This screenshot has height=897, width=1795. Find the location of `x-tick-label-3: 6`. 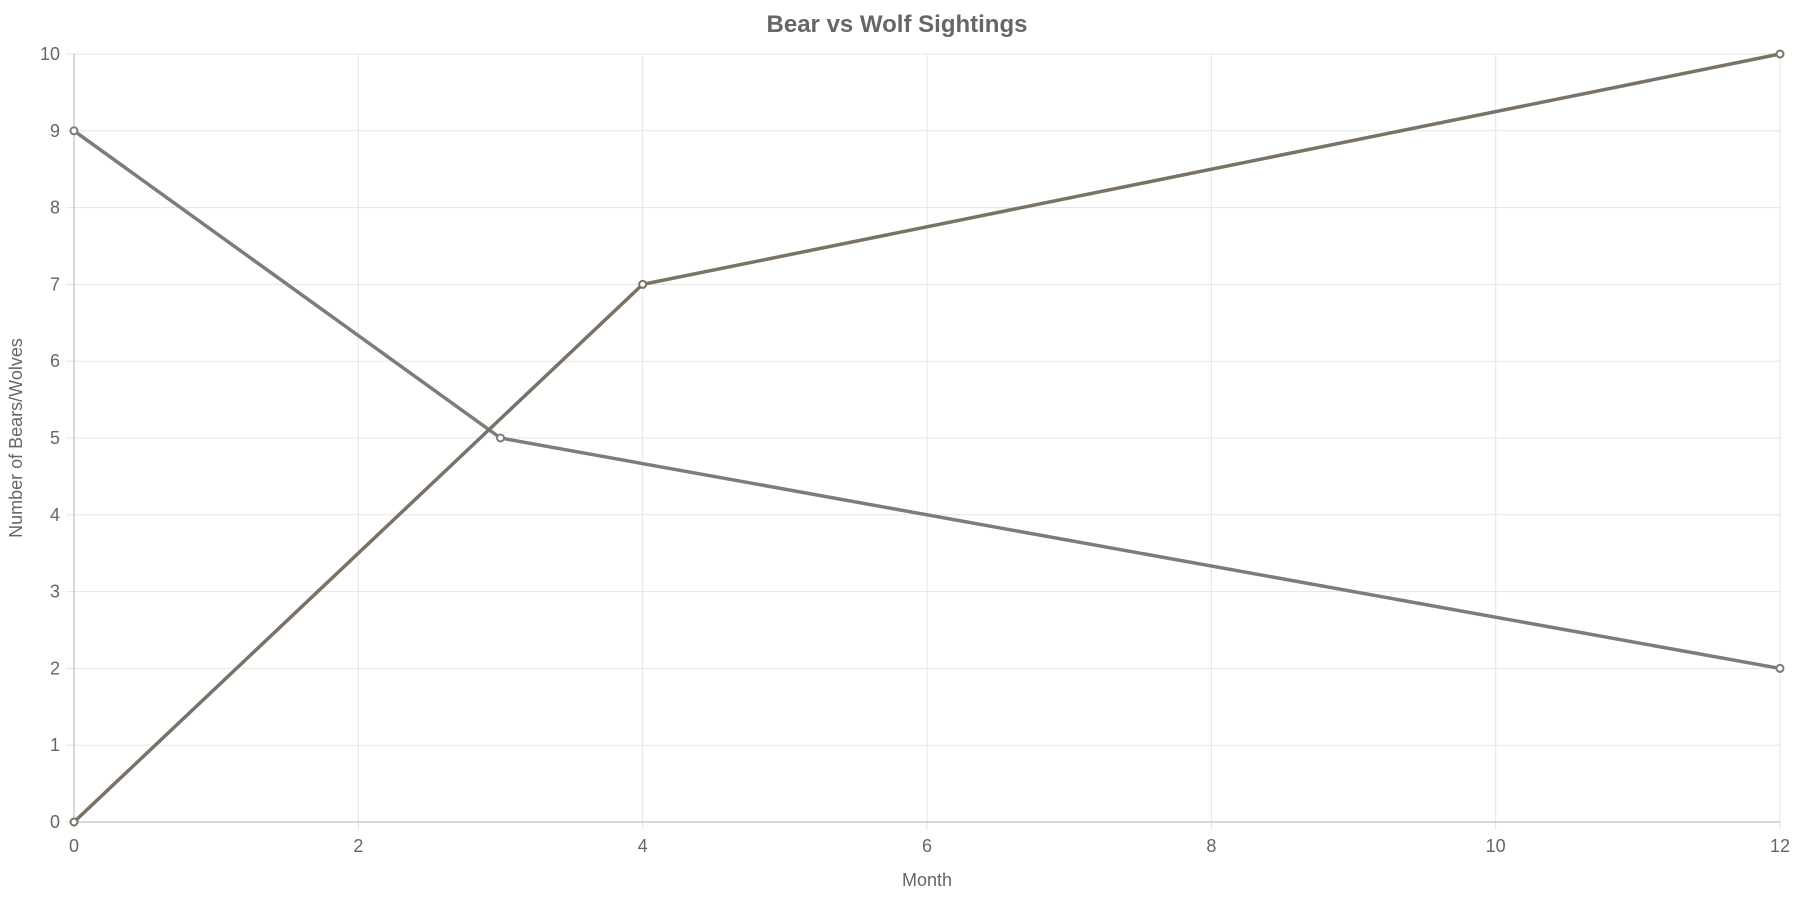

x-tick-label-3: 6 is located at coordinates (927, 846).